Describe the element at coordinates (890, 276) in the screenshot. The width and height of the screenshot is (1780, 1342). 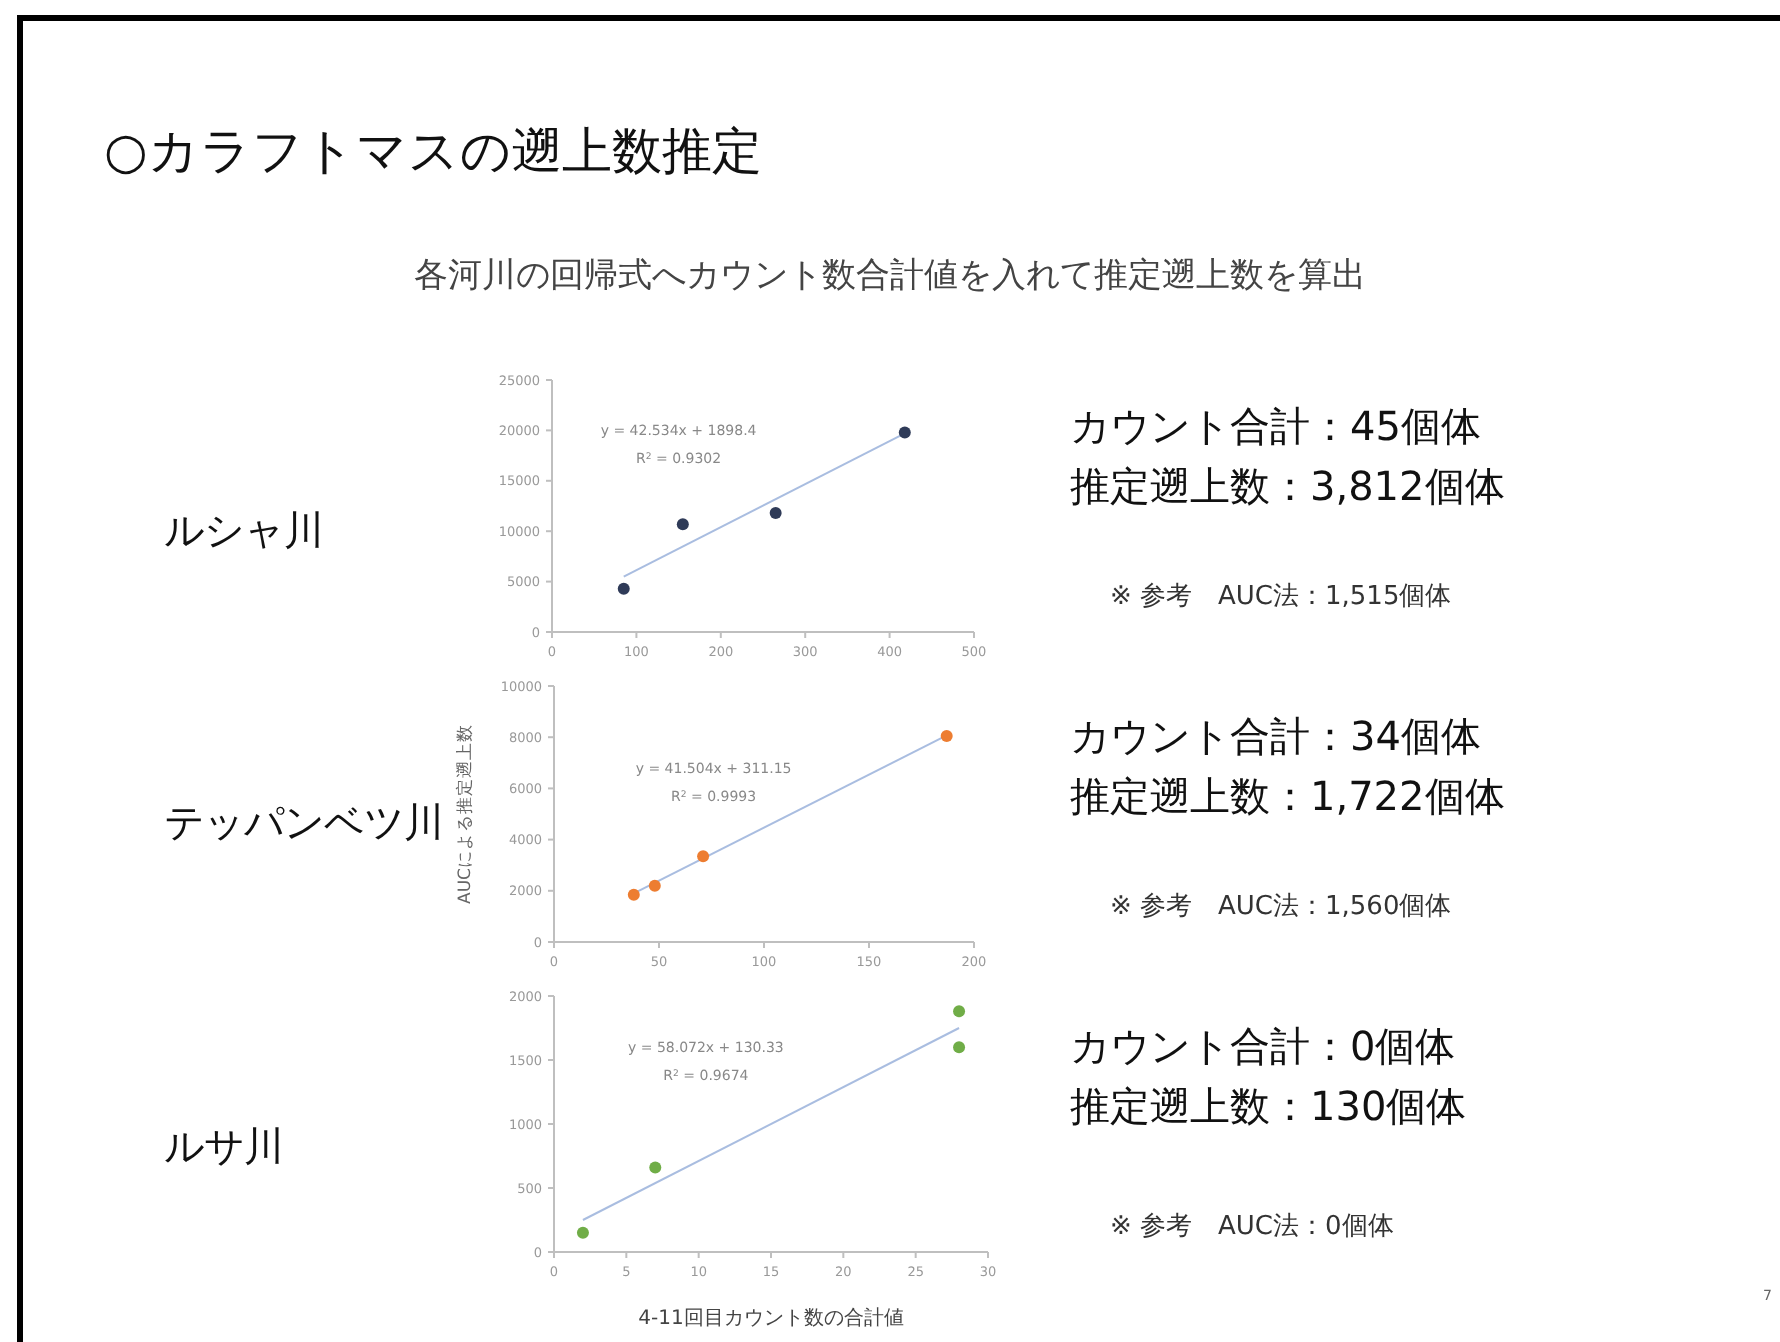
I see `chart-subtitle: 各河川の回帰式へカウント数合計値を入れて推定遡上数を算出` at that location.